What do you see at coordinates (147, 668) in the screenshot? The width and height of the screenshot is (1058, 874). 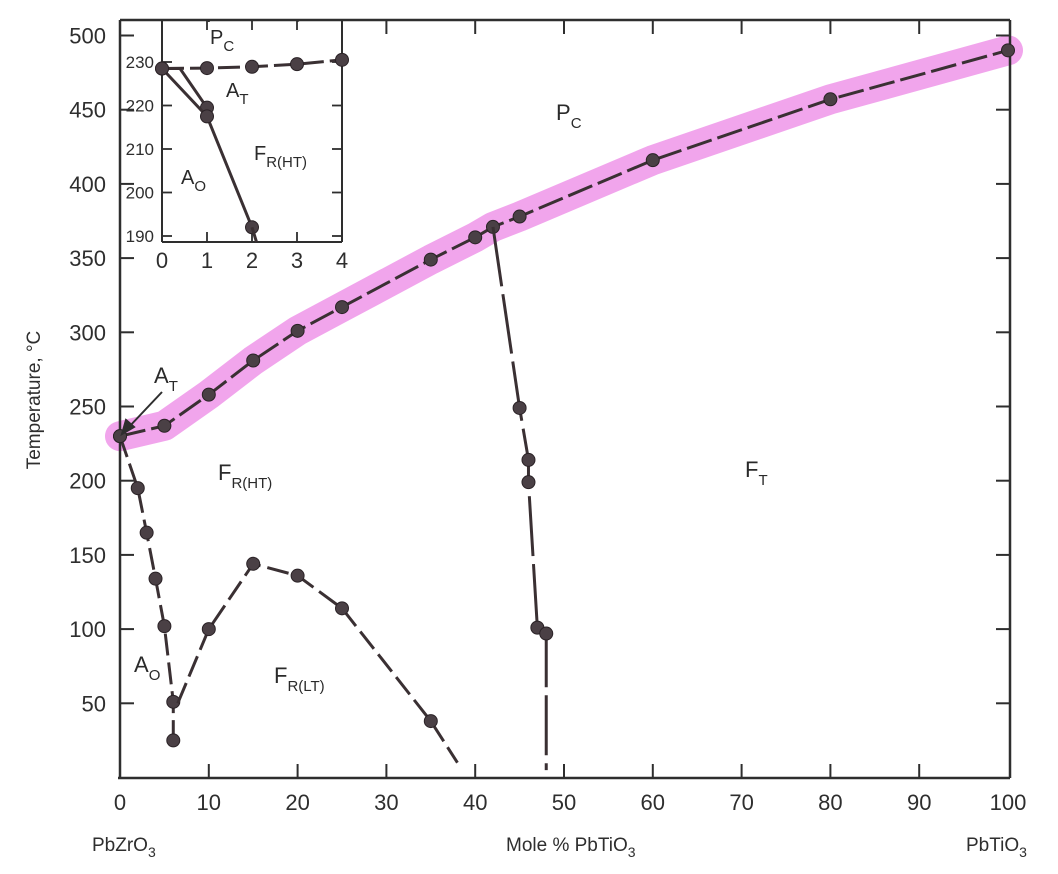 I see `region-label-ao: AO` at bounding box center [147, 668].